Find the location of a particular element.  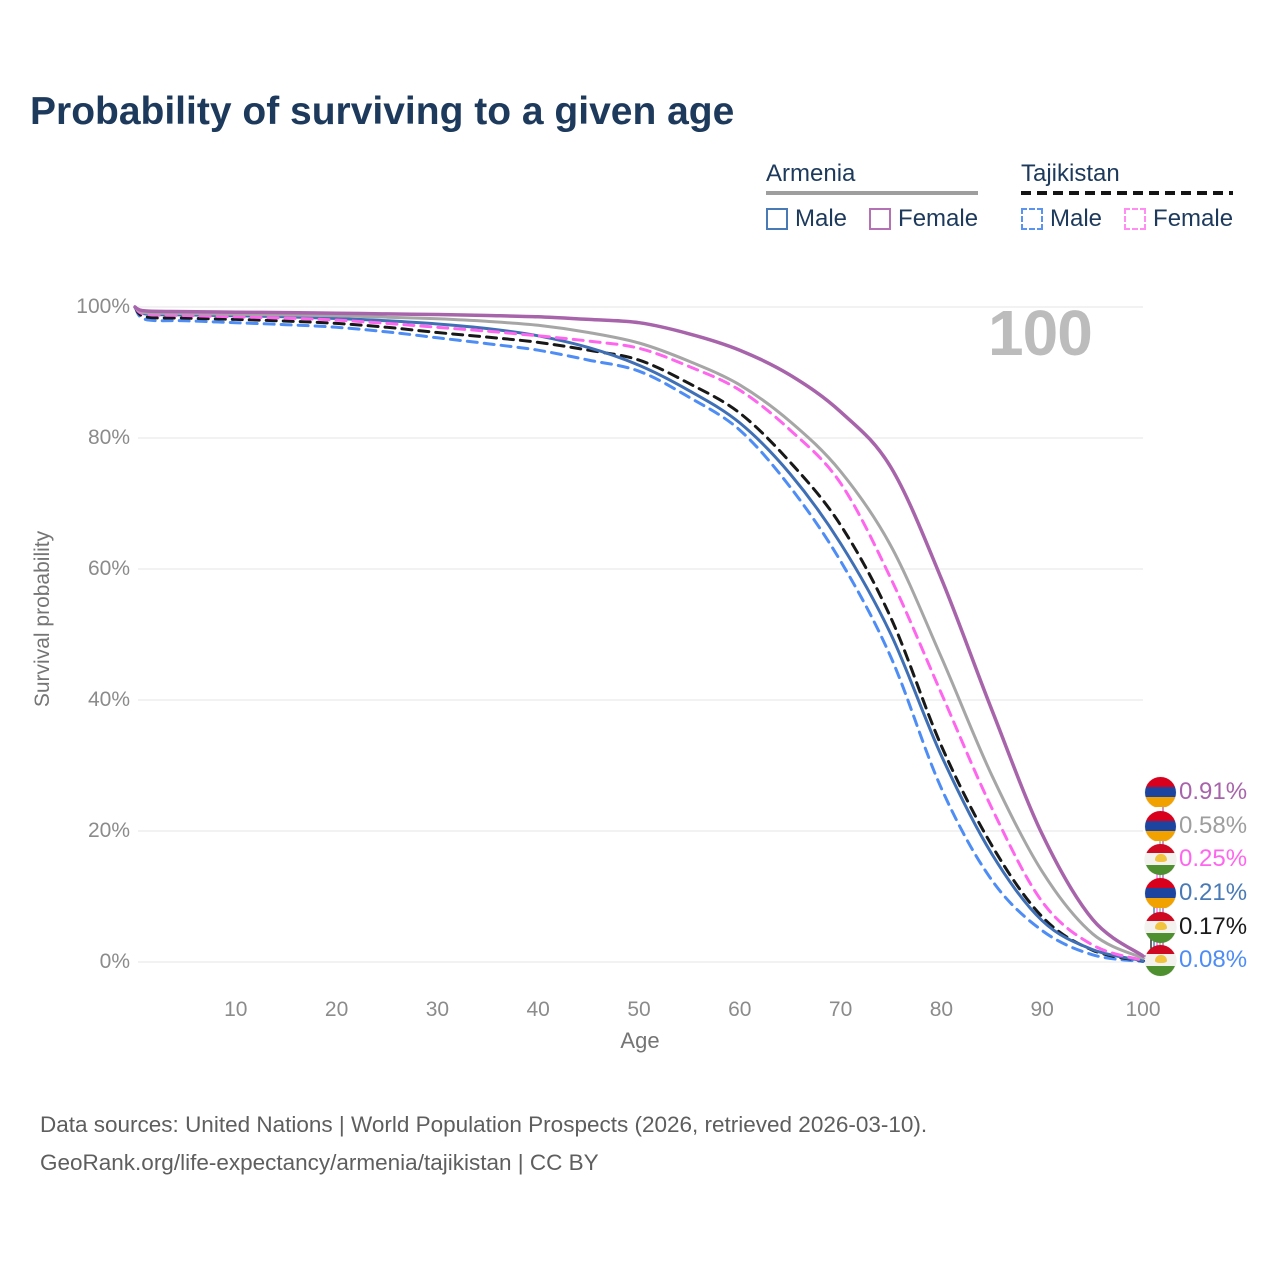

legend-armenia-label: Armenia is located at coordinates (811, 173).